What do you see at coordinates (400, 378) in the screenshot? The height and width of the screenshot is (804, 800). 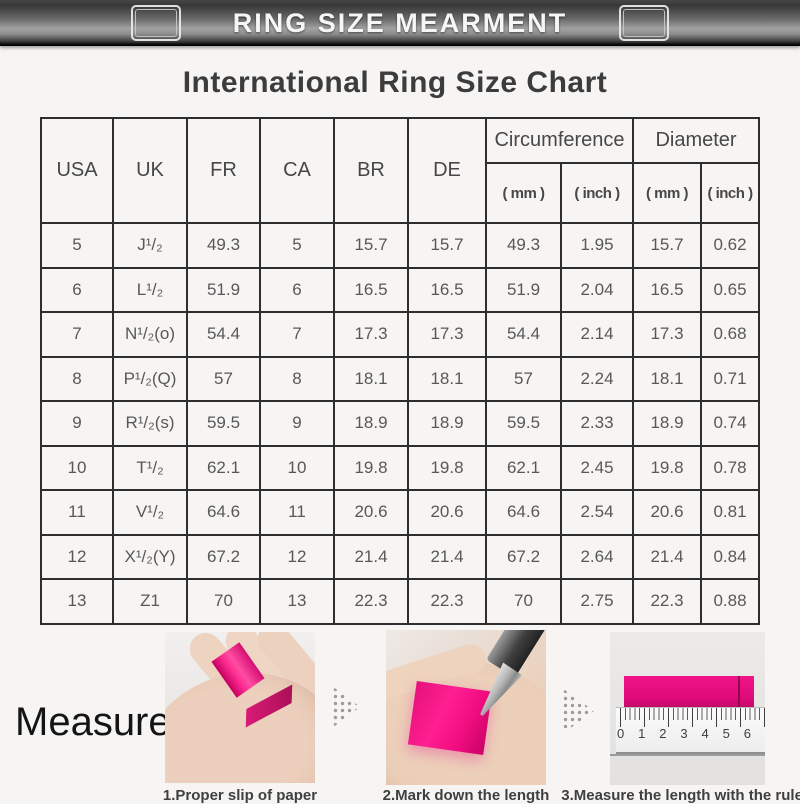 I see `table-row: 8 P¹/₂(Q) 57 8 18.1 18.1 57 2.24 18.1 0.71` at bounding box center [400, 378].